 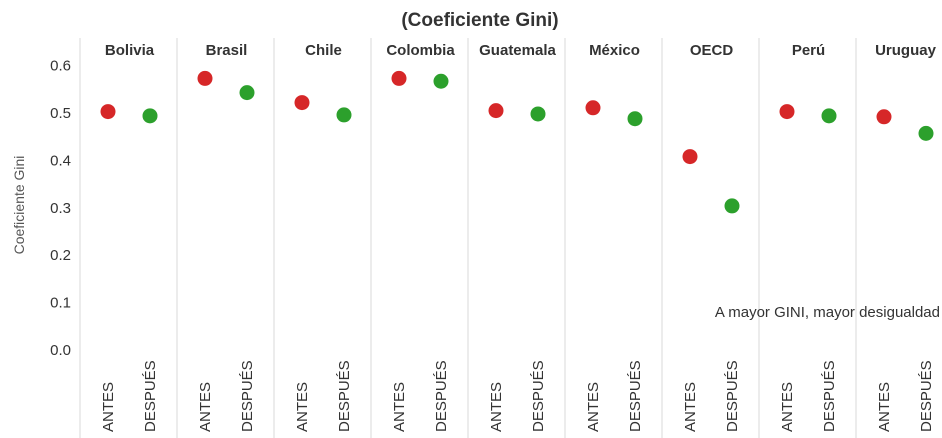 I want to click on panel-5: México ANTES DESPUÉS, so click(x=604, y=238).